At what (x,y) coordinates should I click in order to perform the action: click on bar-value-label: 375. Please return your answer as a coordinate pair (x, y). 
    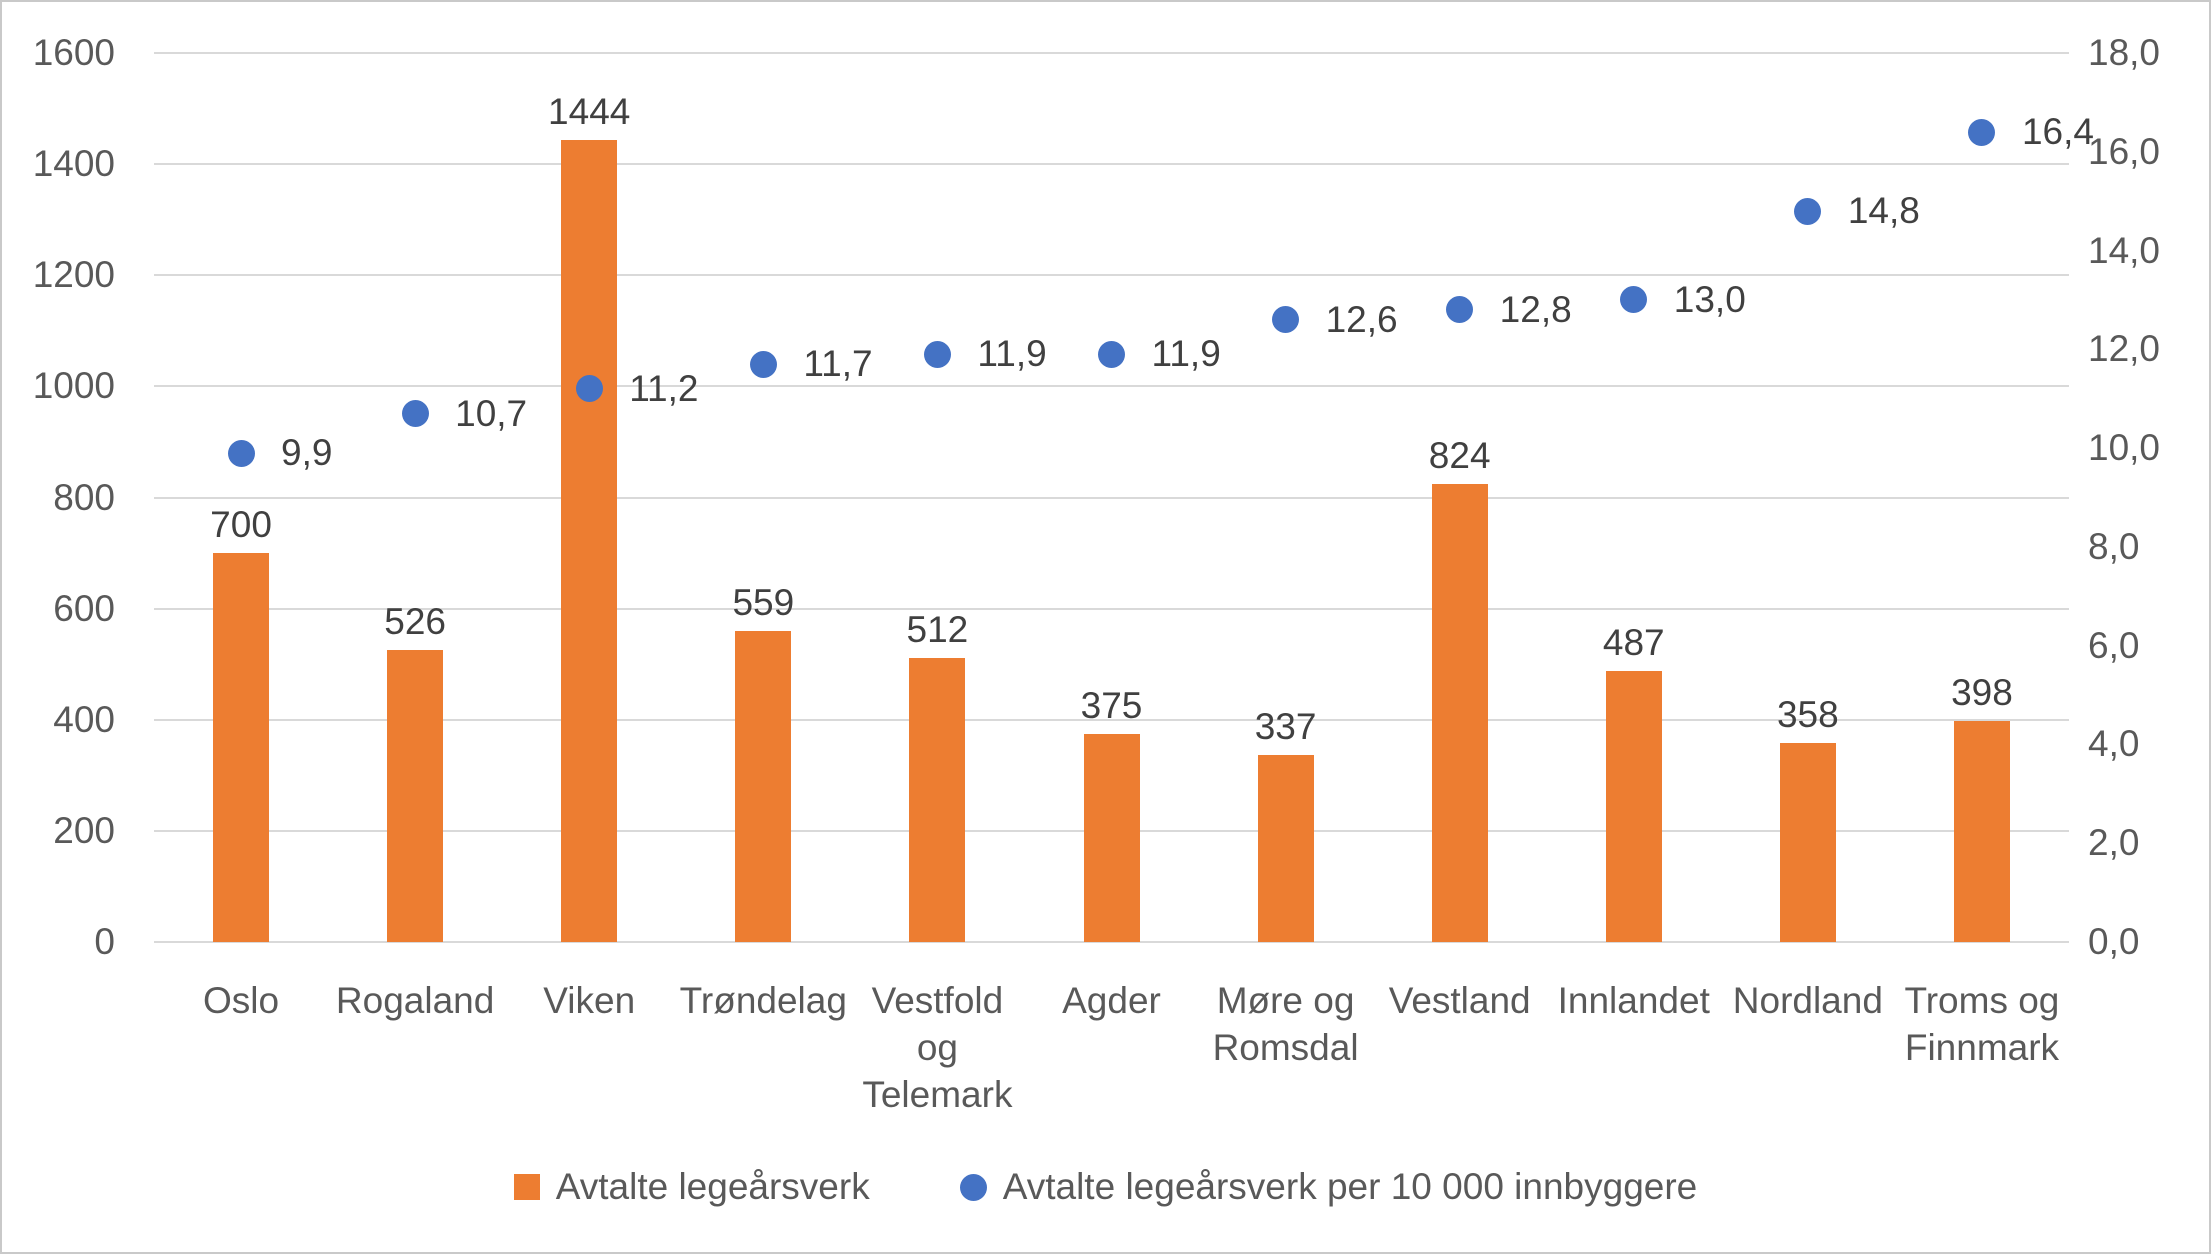
    Looking at the image, I should click on (1111, 705).